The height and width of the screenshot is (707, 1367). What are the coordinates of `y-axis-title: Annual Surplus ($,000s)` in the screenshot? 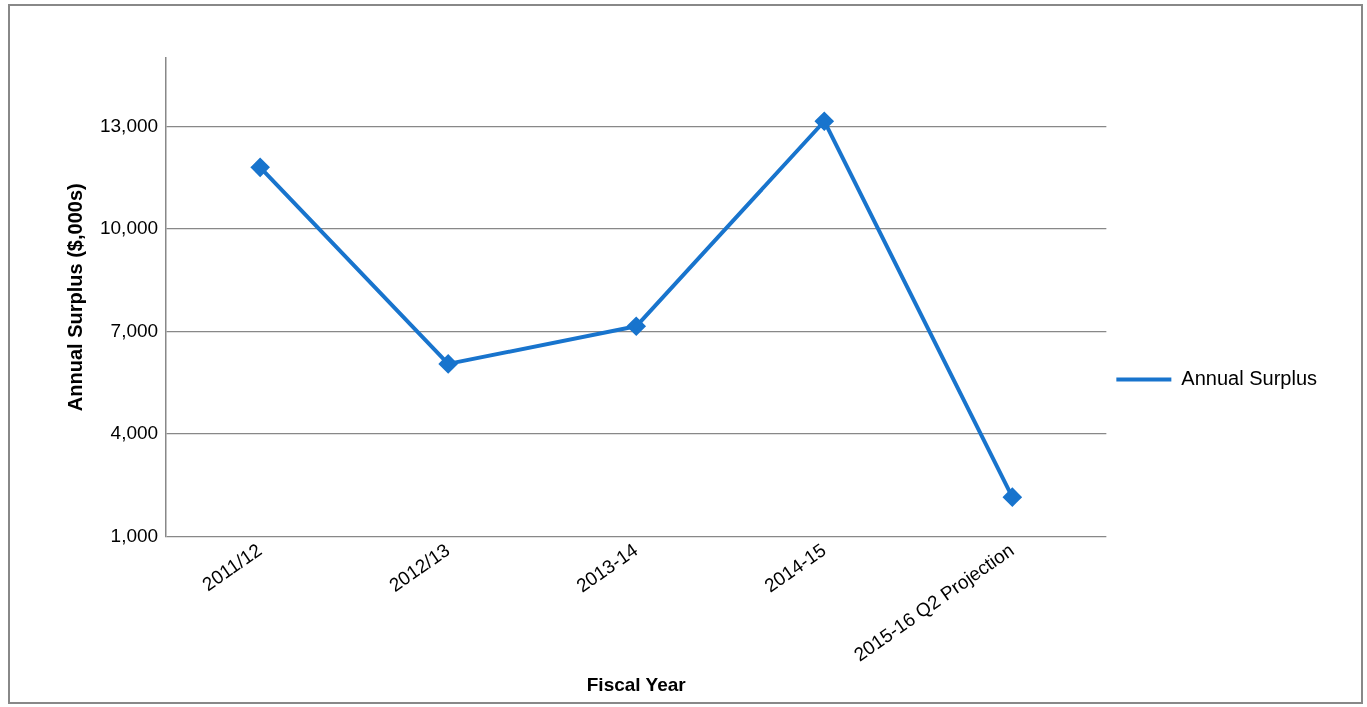 It's located at (74, 297).